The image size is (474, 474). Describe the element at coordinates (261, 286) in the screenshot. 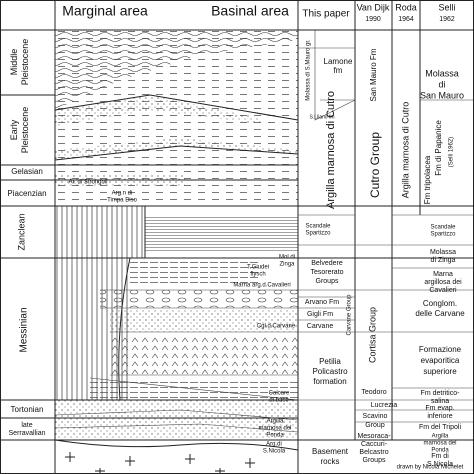

I see `lithology-labels-label: Marna arg.d.Cavalieri` at that location.